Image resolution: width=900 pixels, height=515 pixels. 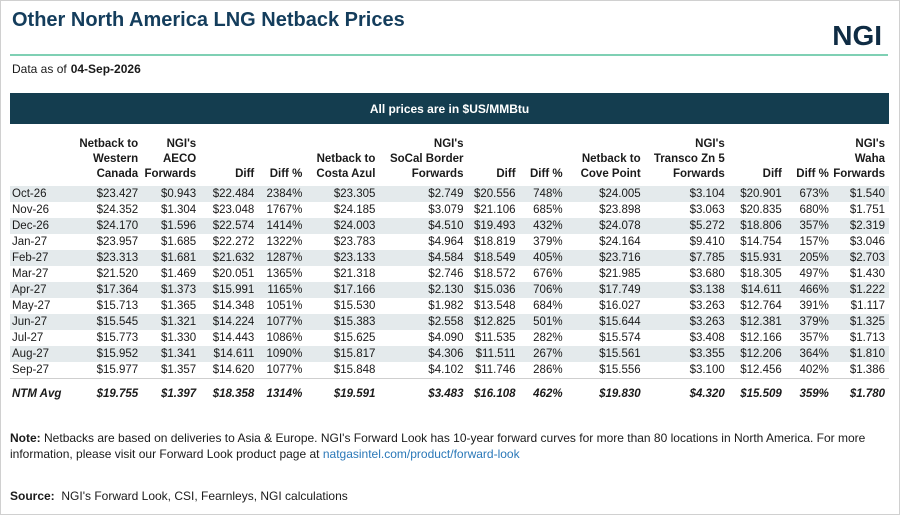 I want to click on table-cell: $18.806, so click(x=757, y=226).